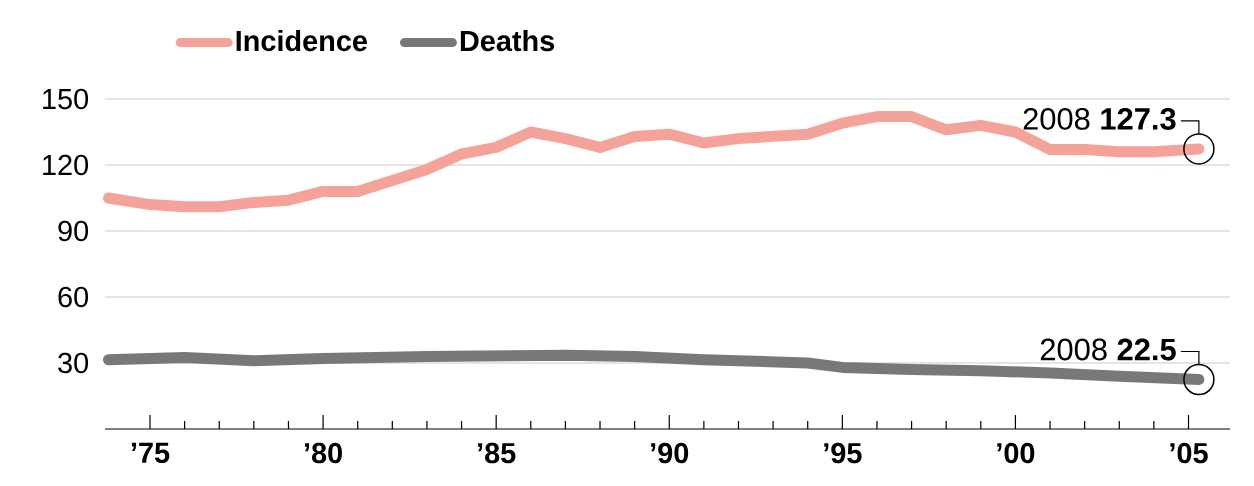 This screenshot has height=486, width=1254. I want to click on x-tick-label: ’80, so click(323, 453).